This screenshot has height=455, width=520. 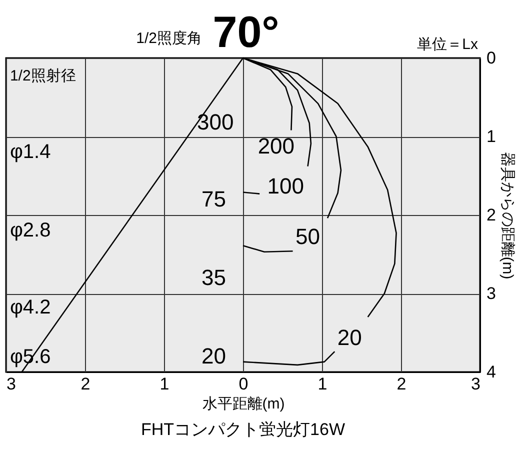 I want to click on annotation: 100, so click(x=285, y=186).